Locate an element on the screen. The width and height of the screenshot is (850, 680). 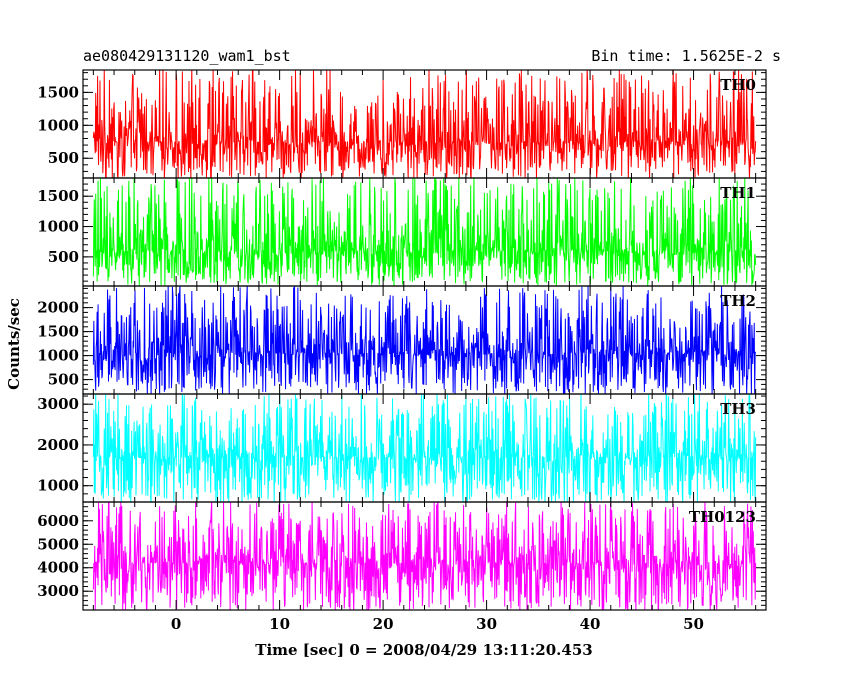
y-tick-label: 5000 is located at coordinates (58, 544).